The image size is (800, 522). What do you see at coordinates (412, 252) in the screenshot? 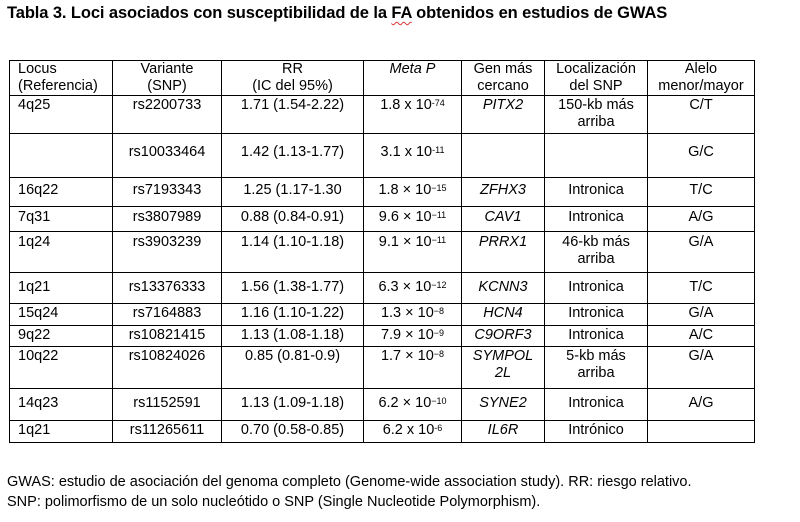
I see `cell-meta-p: 9.1 × 10−11` at bounding box center [412, 252].